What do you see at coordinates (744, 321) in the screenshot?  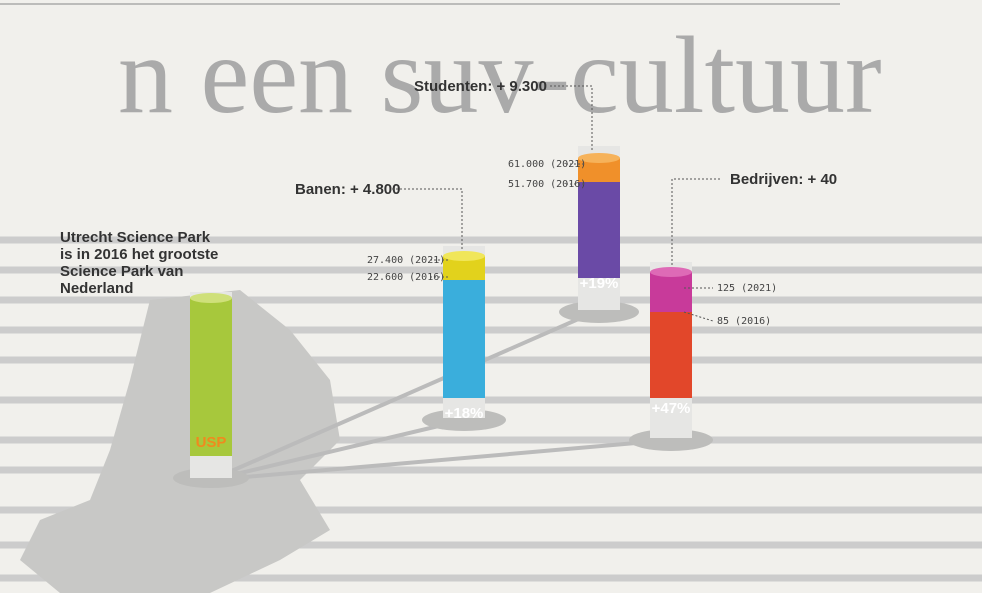 I see `bedrijven-2016: 85 (2016)` at bounding box center [744, 321].